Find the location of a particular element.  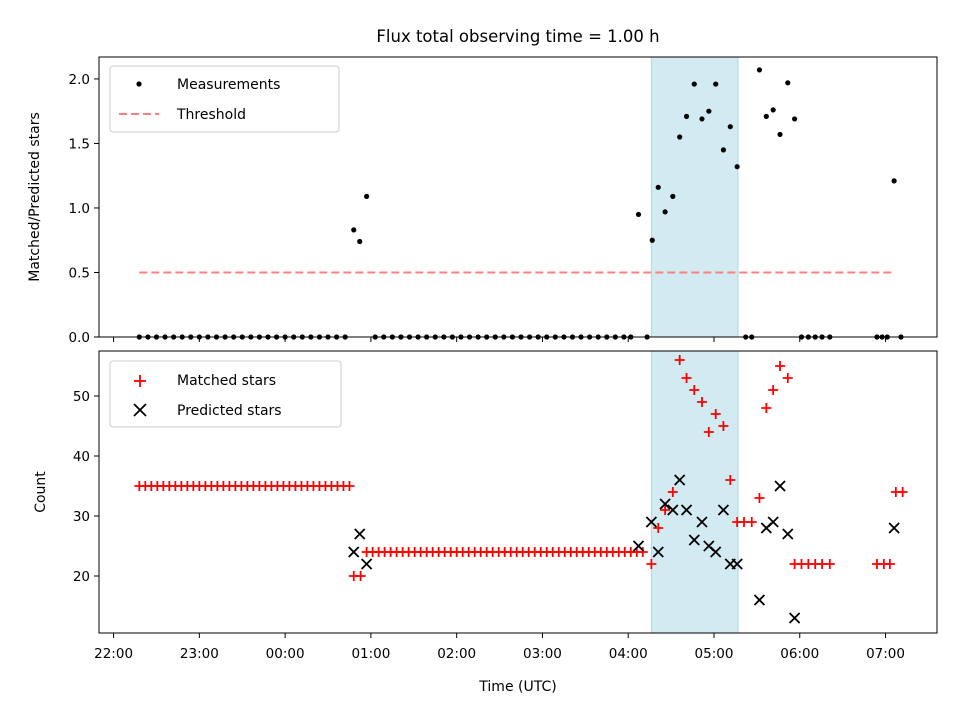

legend-marker-measurements is located at coordinates (139, 84).